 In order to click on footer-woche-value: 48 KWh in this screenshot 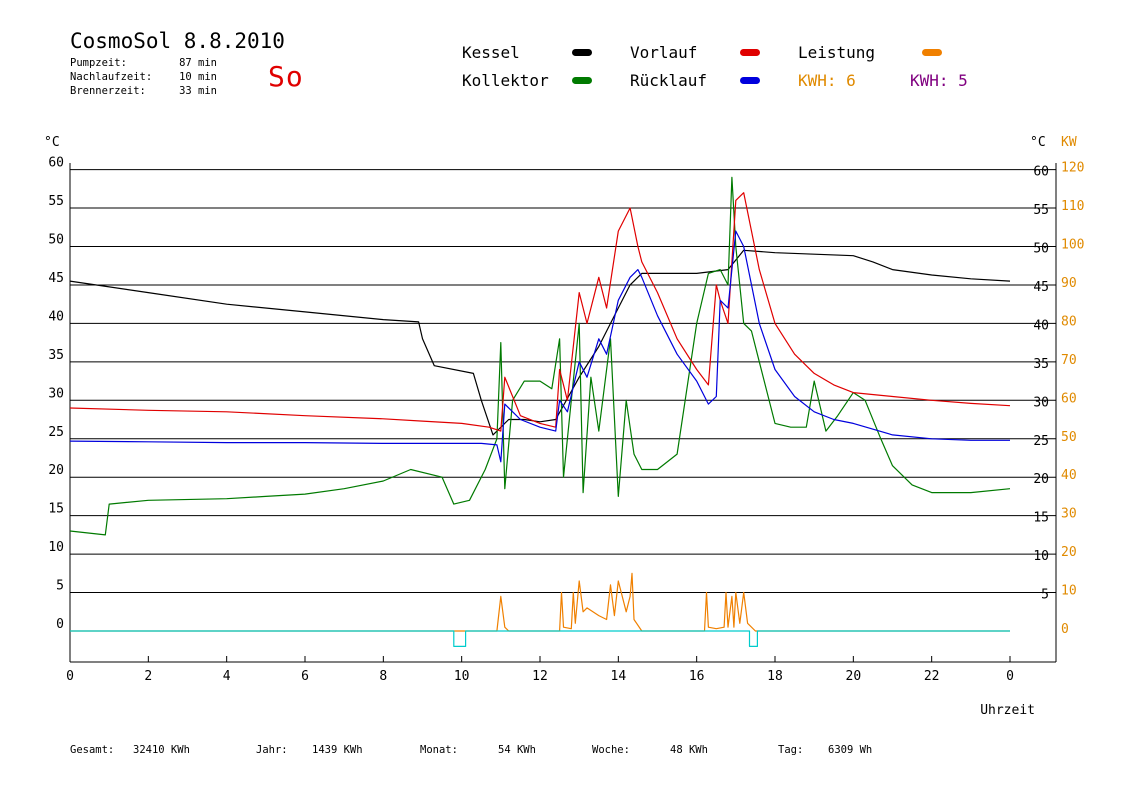, I will do `click(689, 750)`.